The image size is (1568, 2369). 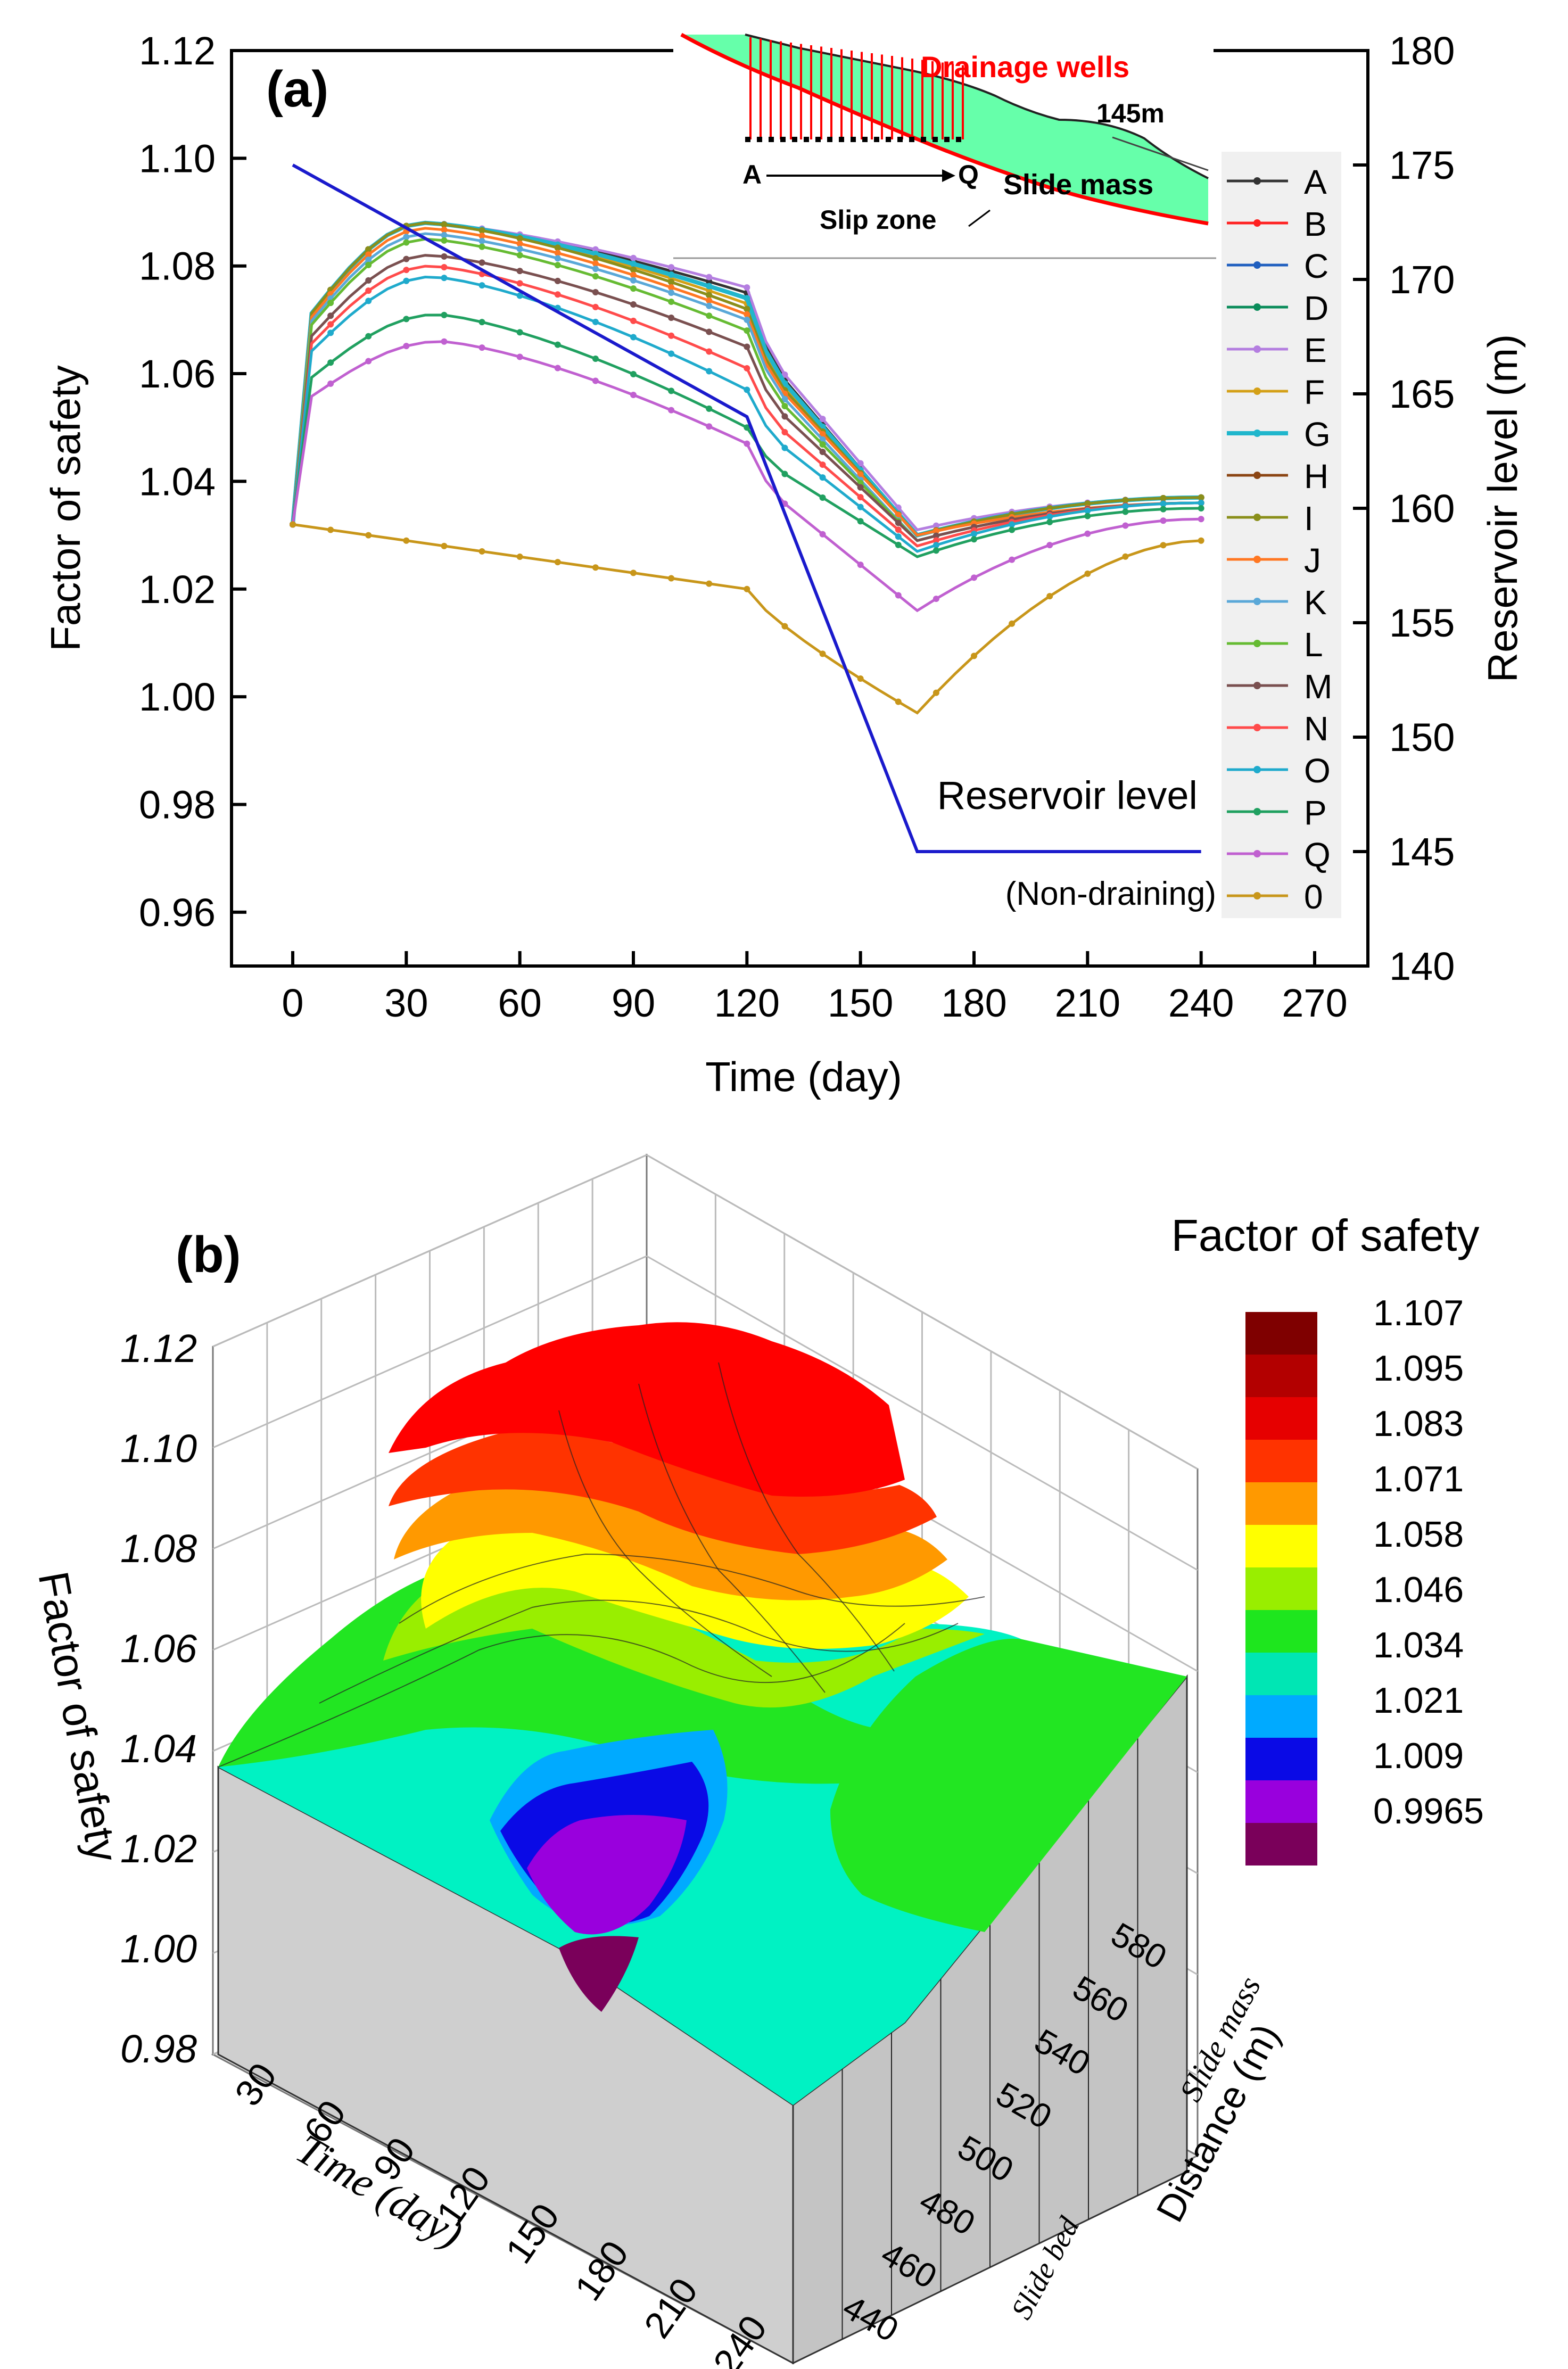 I want to click on y-tick-label: 1.02, so click(x=178, y=590).